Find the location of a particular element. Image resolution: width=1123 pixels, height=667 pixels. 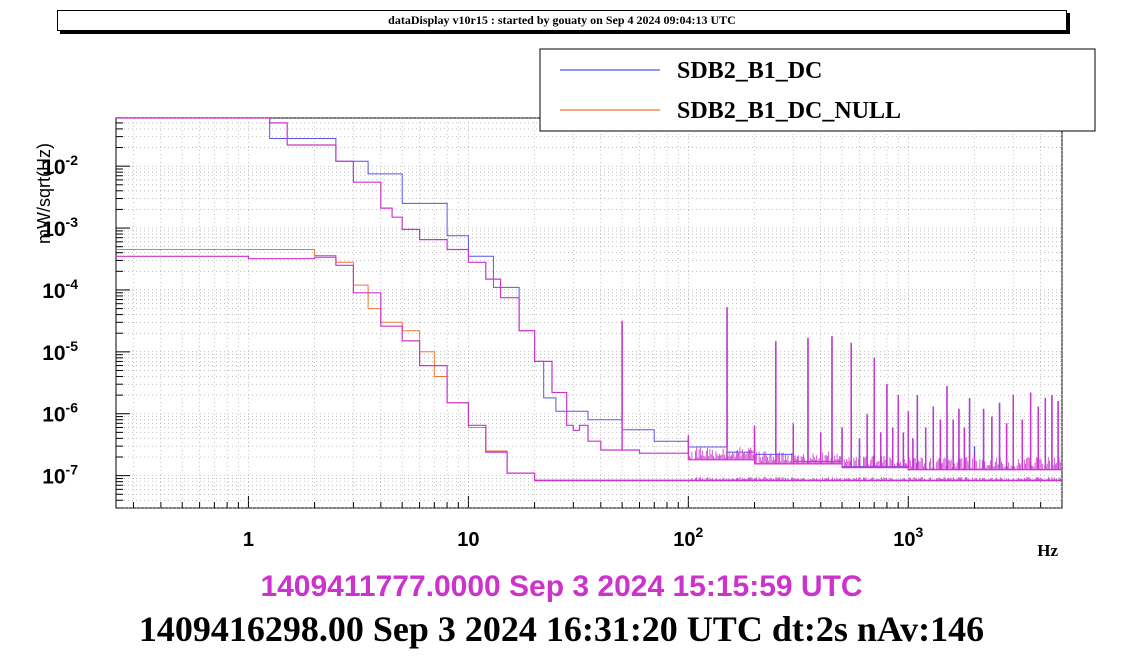

x-tick-label: 1 is located at coordinates (248, 540).